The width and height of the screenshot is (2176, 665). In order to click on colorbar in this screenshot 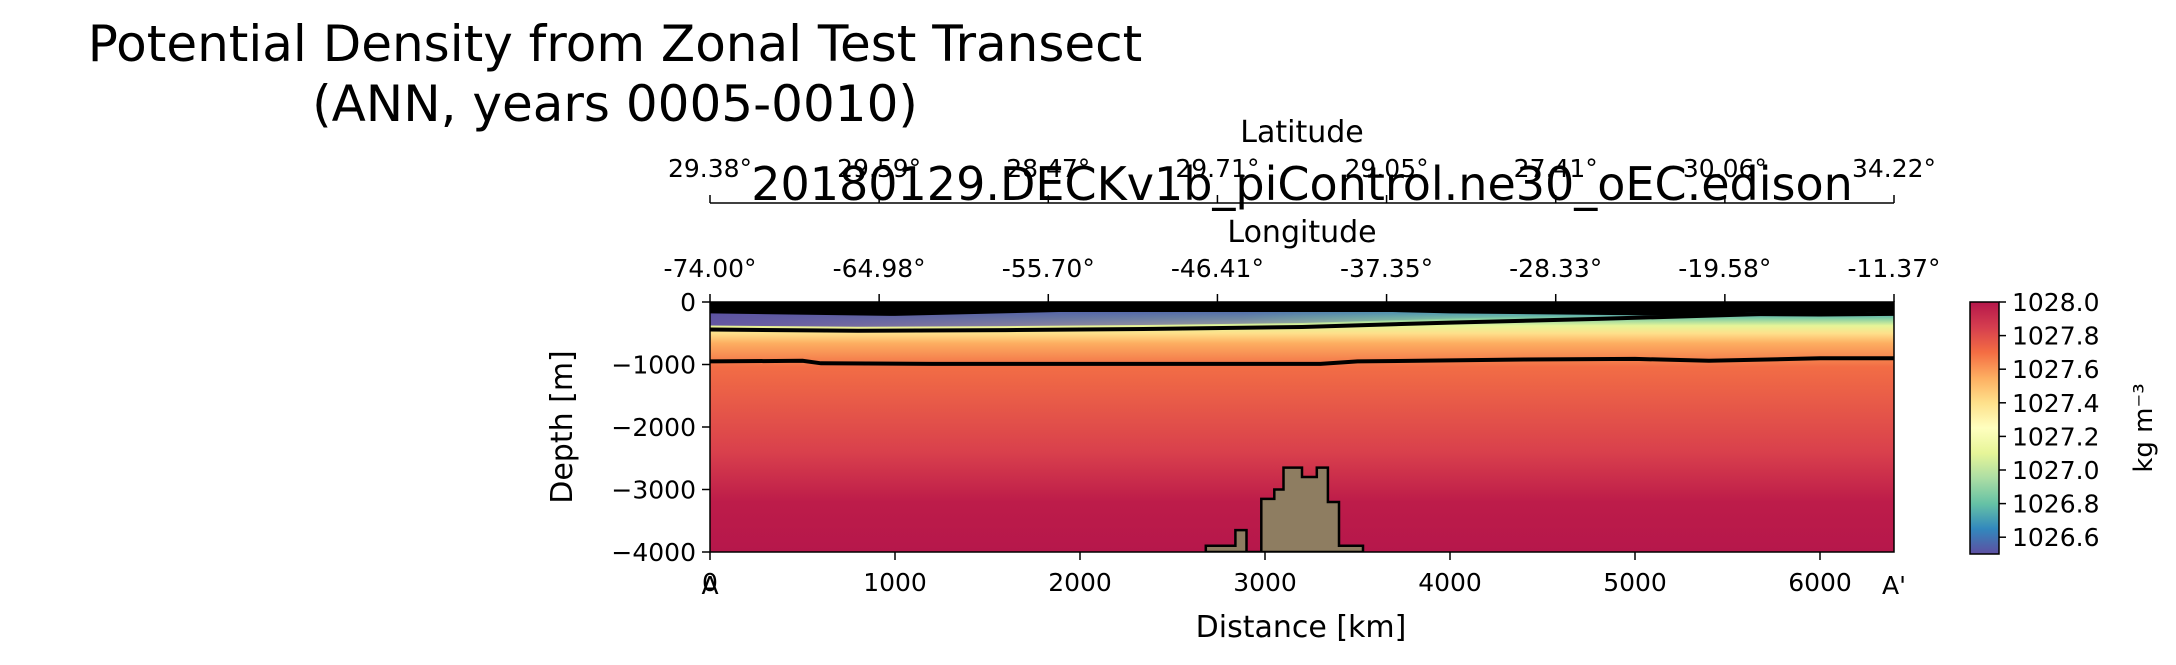, I will do `click(1984, 428)`.